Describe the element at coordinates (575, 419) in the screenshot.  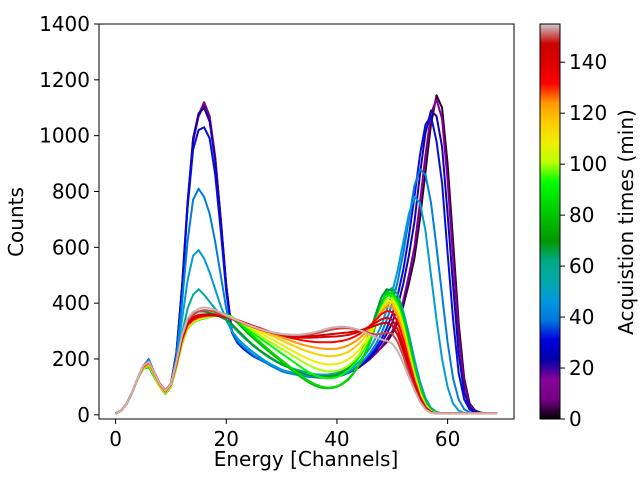
I see `colorbar-tick-label: 0` at that location.